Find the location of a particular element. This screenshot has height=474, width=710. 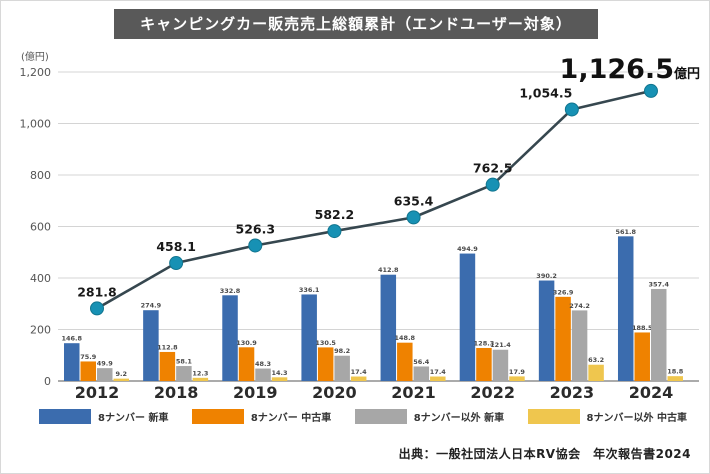

bar-non8-used-2022 is located at coordinates (517, 378).